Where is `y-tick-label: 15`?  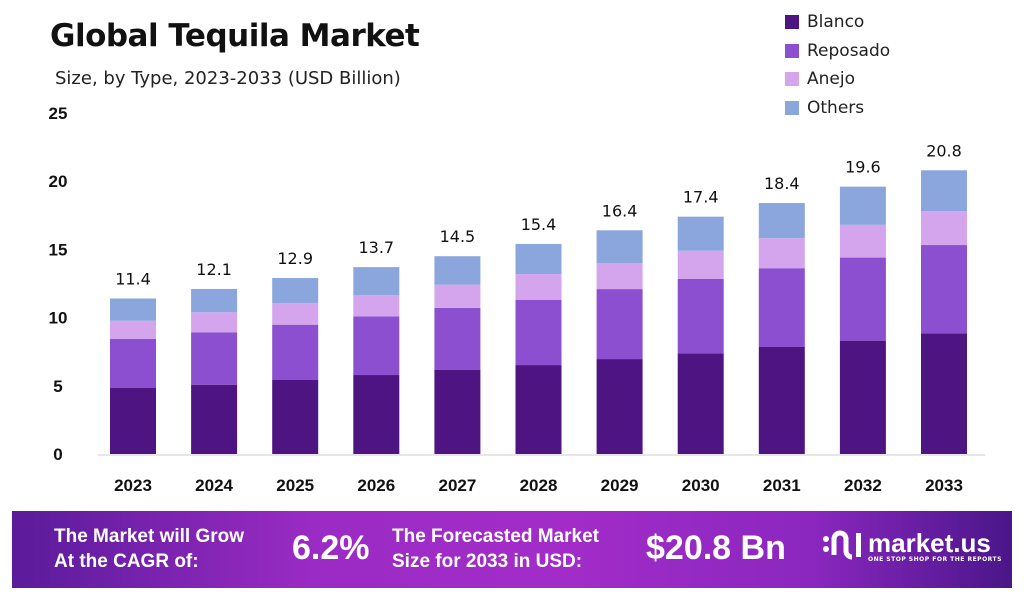
y-tick-label: 15 is located at coordinates (58, 249).